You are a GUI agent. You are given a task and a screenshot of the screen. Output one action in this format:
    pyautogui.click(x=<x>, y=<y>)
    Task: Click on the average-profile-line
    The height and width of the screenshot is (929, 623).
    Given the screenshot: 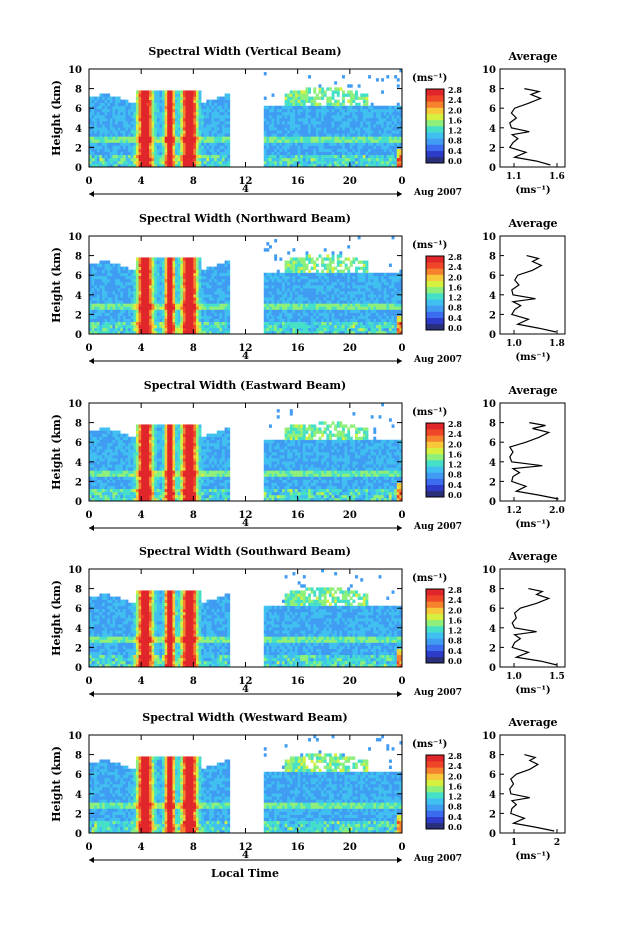 What is the action you would take?
    pyautogui.click(x=533, y=461)
    